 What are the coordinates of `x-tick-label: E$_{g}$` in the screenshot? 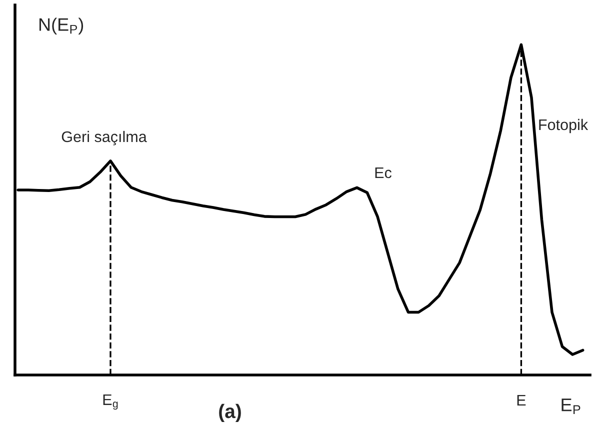 It's located at (110, 402).